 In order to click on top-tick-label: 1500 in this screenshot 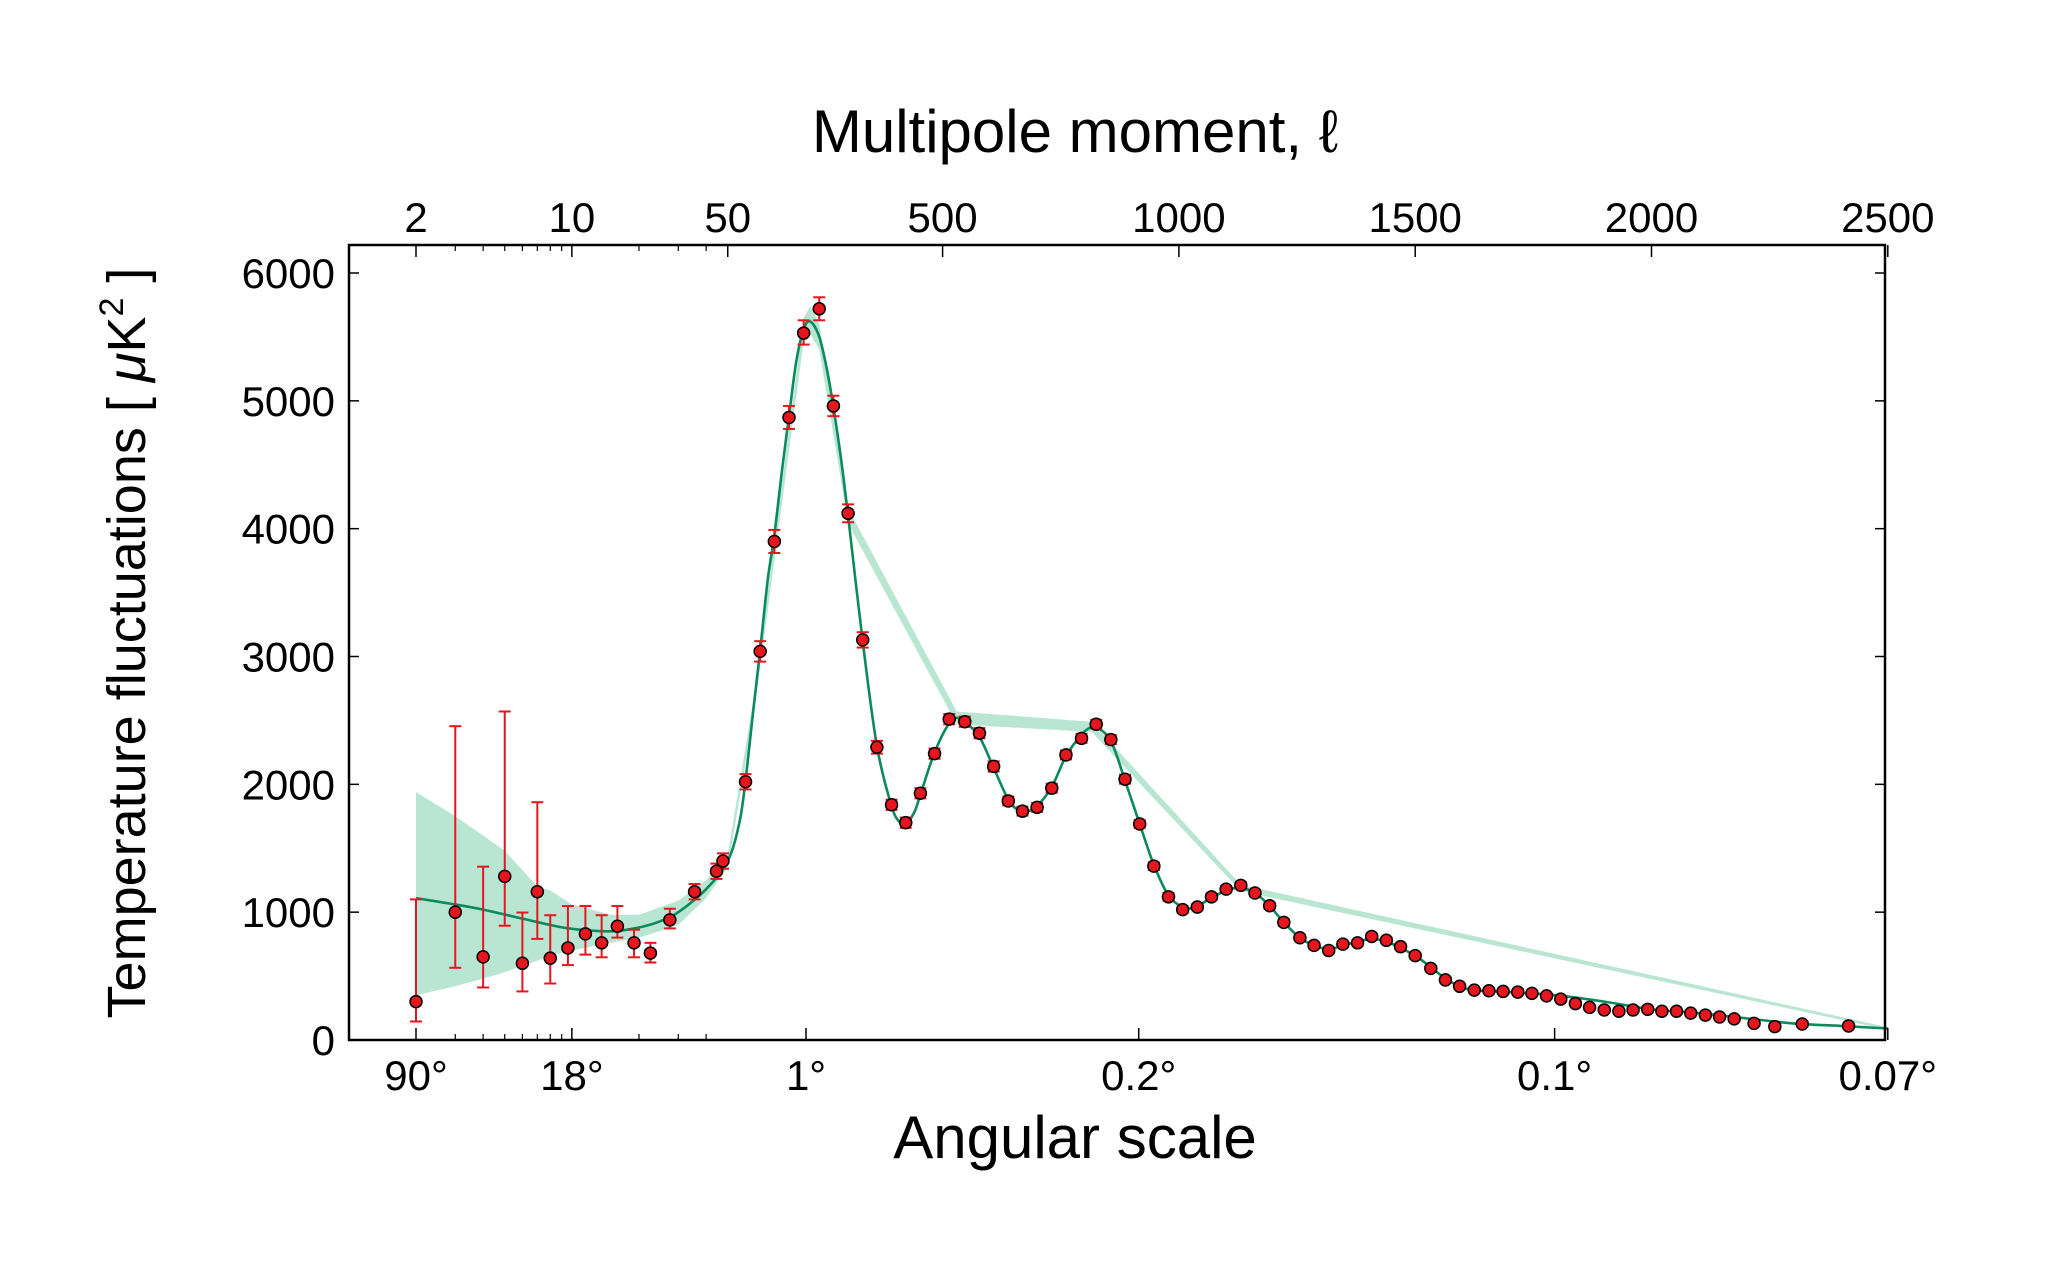, I will do `click(1414, 217)`.